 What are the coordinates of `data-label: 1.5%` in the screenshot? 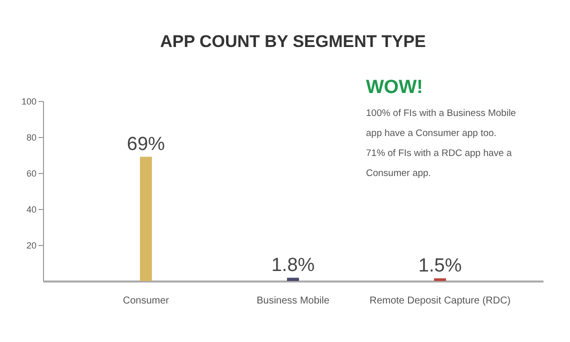 It's located at (440, 265).